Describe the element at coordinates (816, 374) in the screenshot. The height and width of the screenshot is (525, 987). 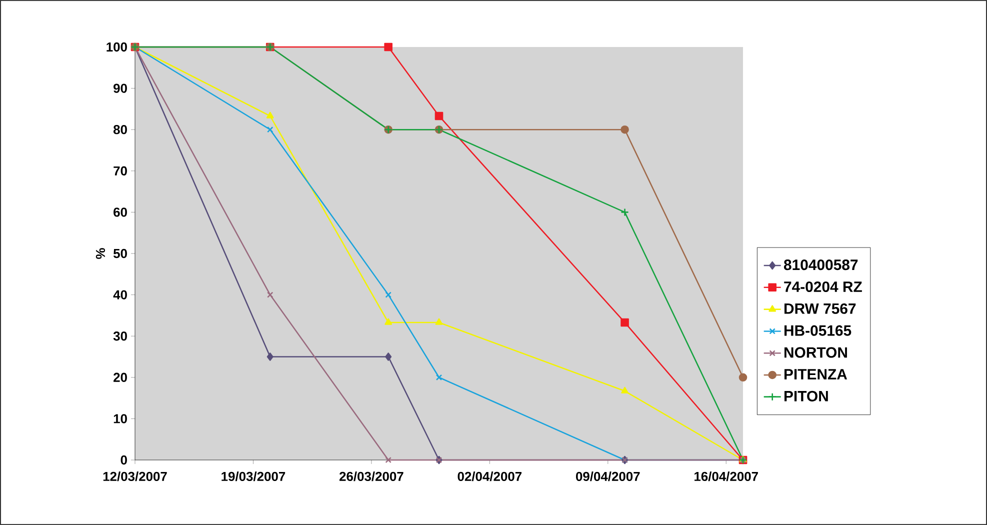
I see `legend-label: PITENZA` at that location.